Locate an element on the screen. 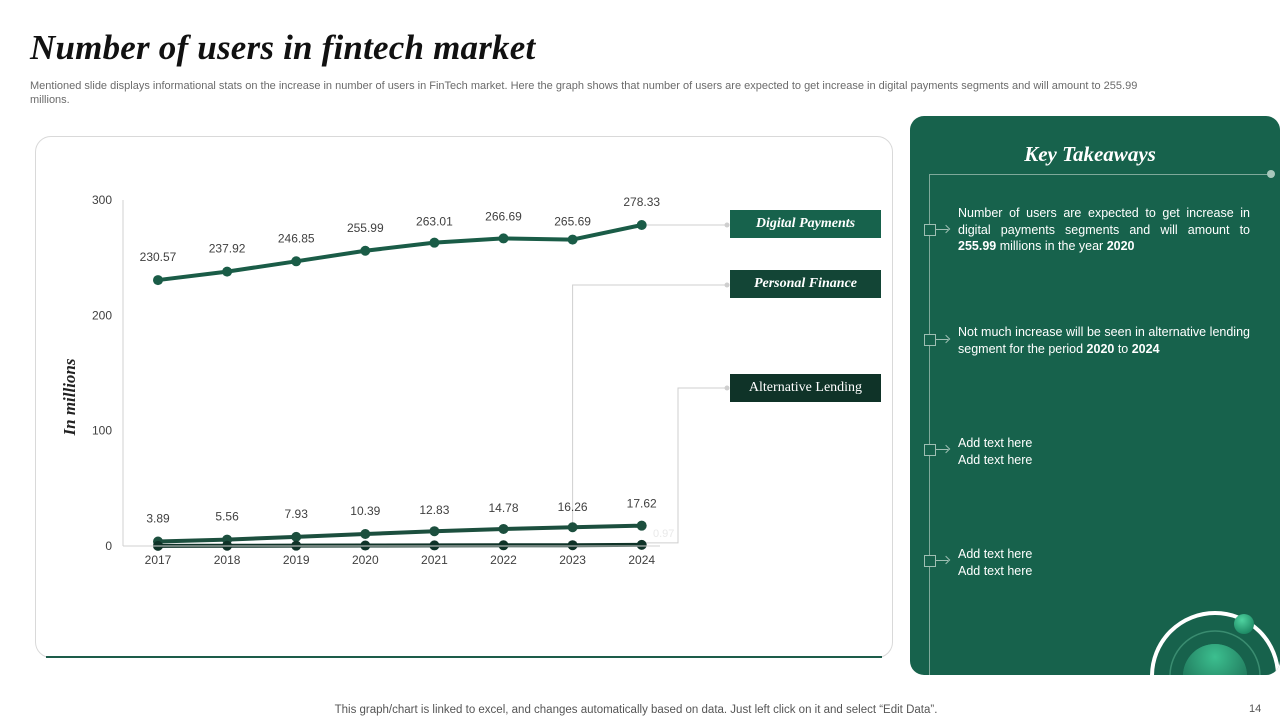 The width and height of the screenshot is (1280, 720). data-label: 0.97 is located at coordinates (663, 534).